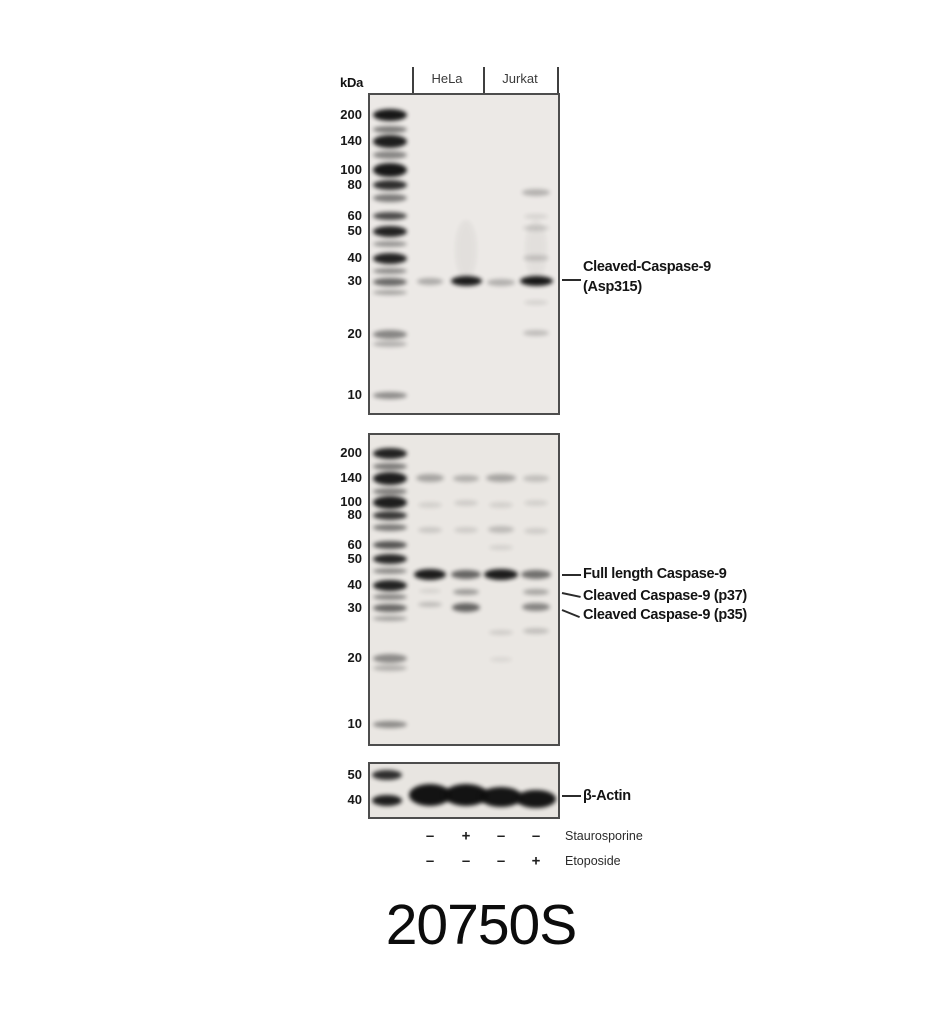  What do you see at coordinates (464, 790) in the screenshot?
I see `blot-panel-beta-actin` at bounding box center [464, 790].